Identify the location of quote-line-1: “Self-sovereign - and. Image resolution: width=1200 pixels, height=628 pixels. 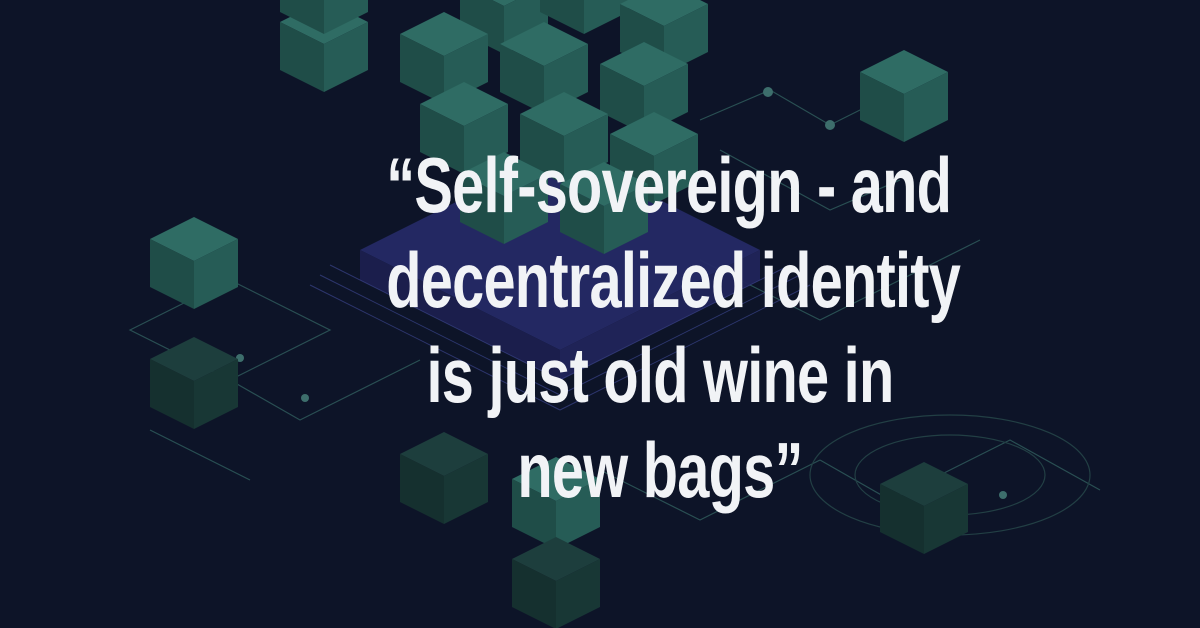
(669, 185).